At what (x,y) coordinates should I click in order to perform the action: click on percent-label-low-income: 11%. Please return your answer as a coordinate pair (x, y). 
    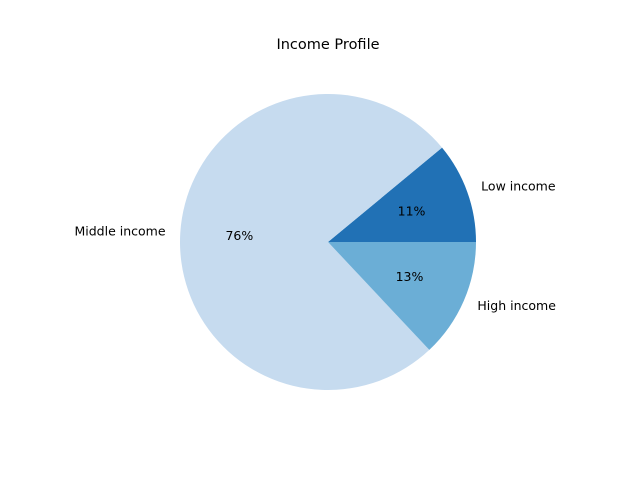
    Looking at the image, I should click on (412, 210).